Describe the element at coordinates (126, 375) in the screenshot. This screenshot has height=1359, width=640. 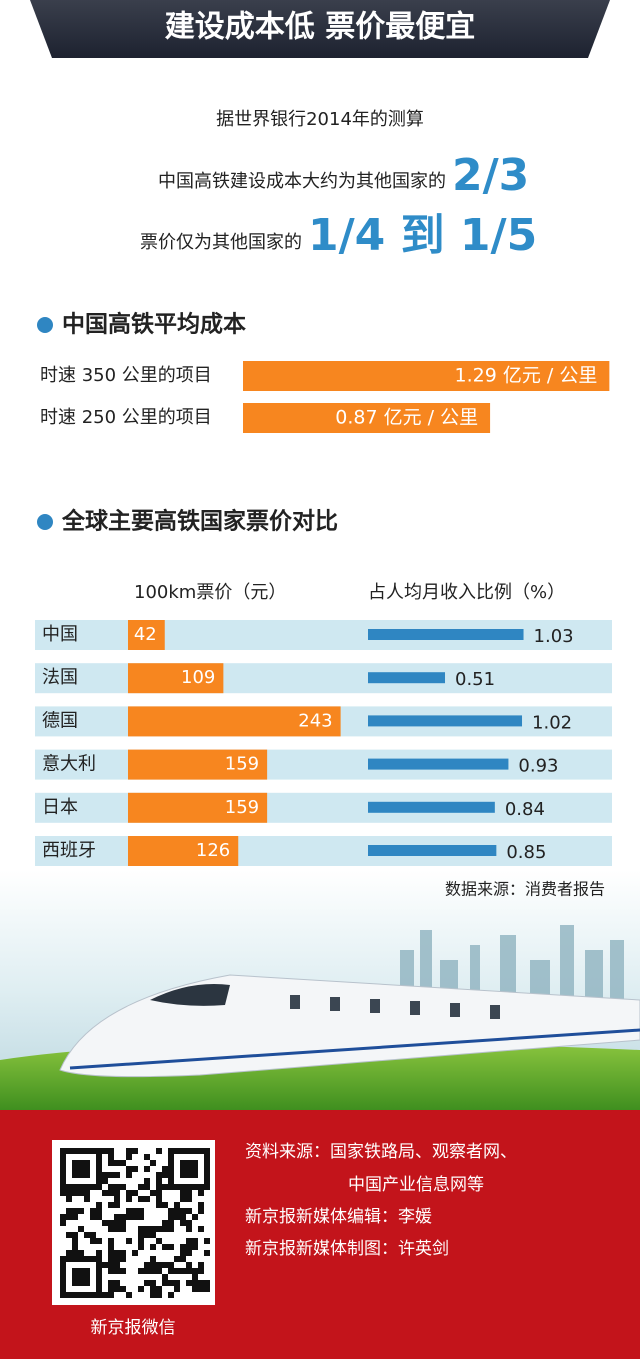
I see `category-label: 时速 350 公里的项目` at that location.